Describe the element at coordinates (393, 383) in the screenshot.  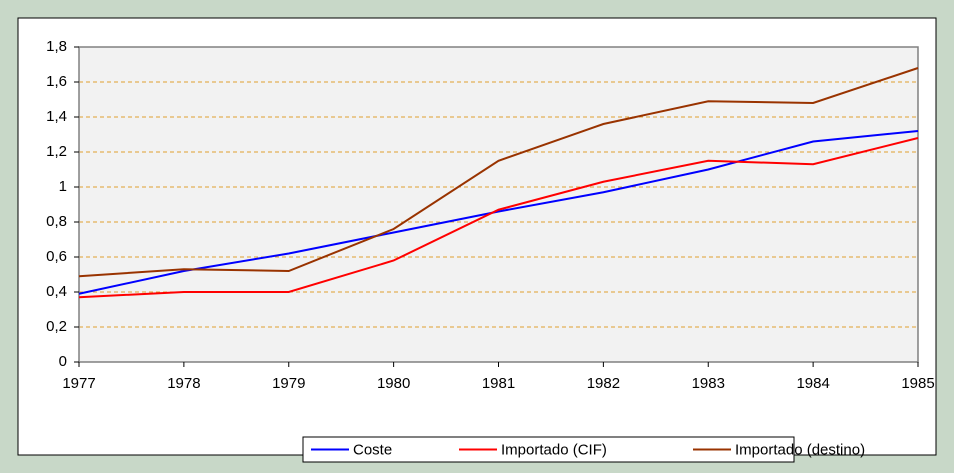
I see `x-tick-label: 1980` at that location.